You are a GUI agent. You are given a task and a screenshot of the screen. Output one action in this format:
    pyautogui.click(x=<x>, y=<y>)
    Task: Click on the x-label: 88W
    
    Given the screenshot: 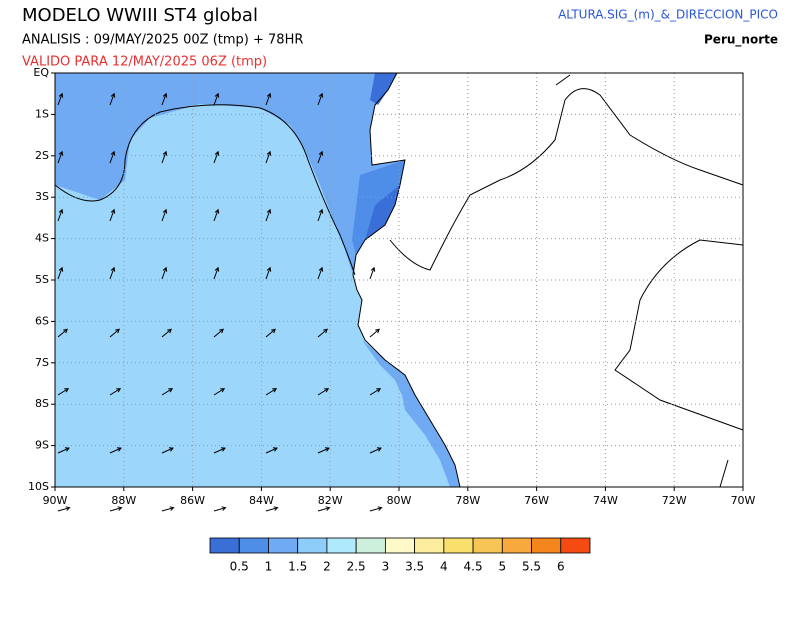 What is the action you would take?
    pyautogui.click(x=123, y=500)
    